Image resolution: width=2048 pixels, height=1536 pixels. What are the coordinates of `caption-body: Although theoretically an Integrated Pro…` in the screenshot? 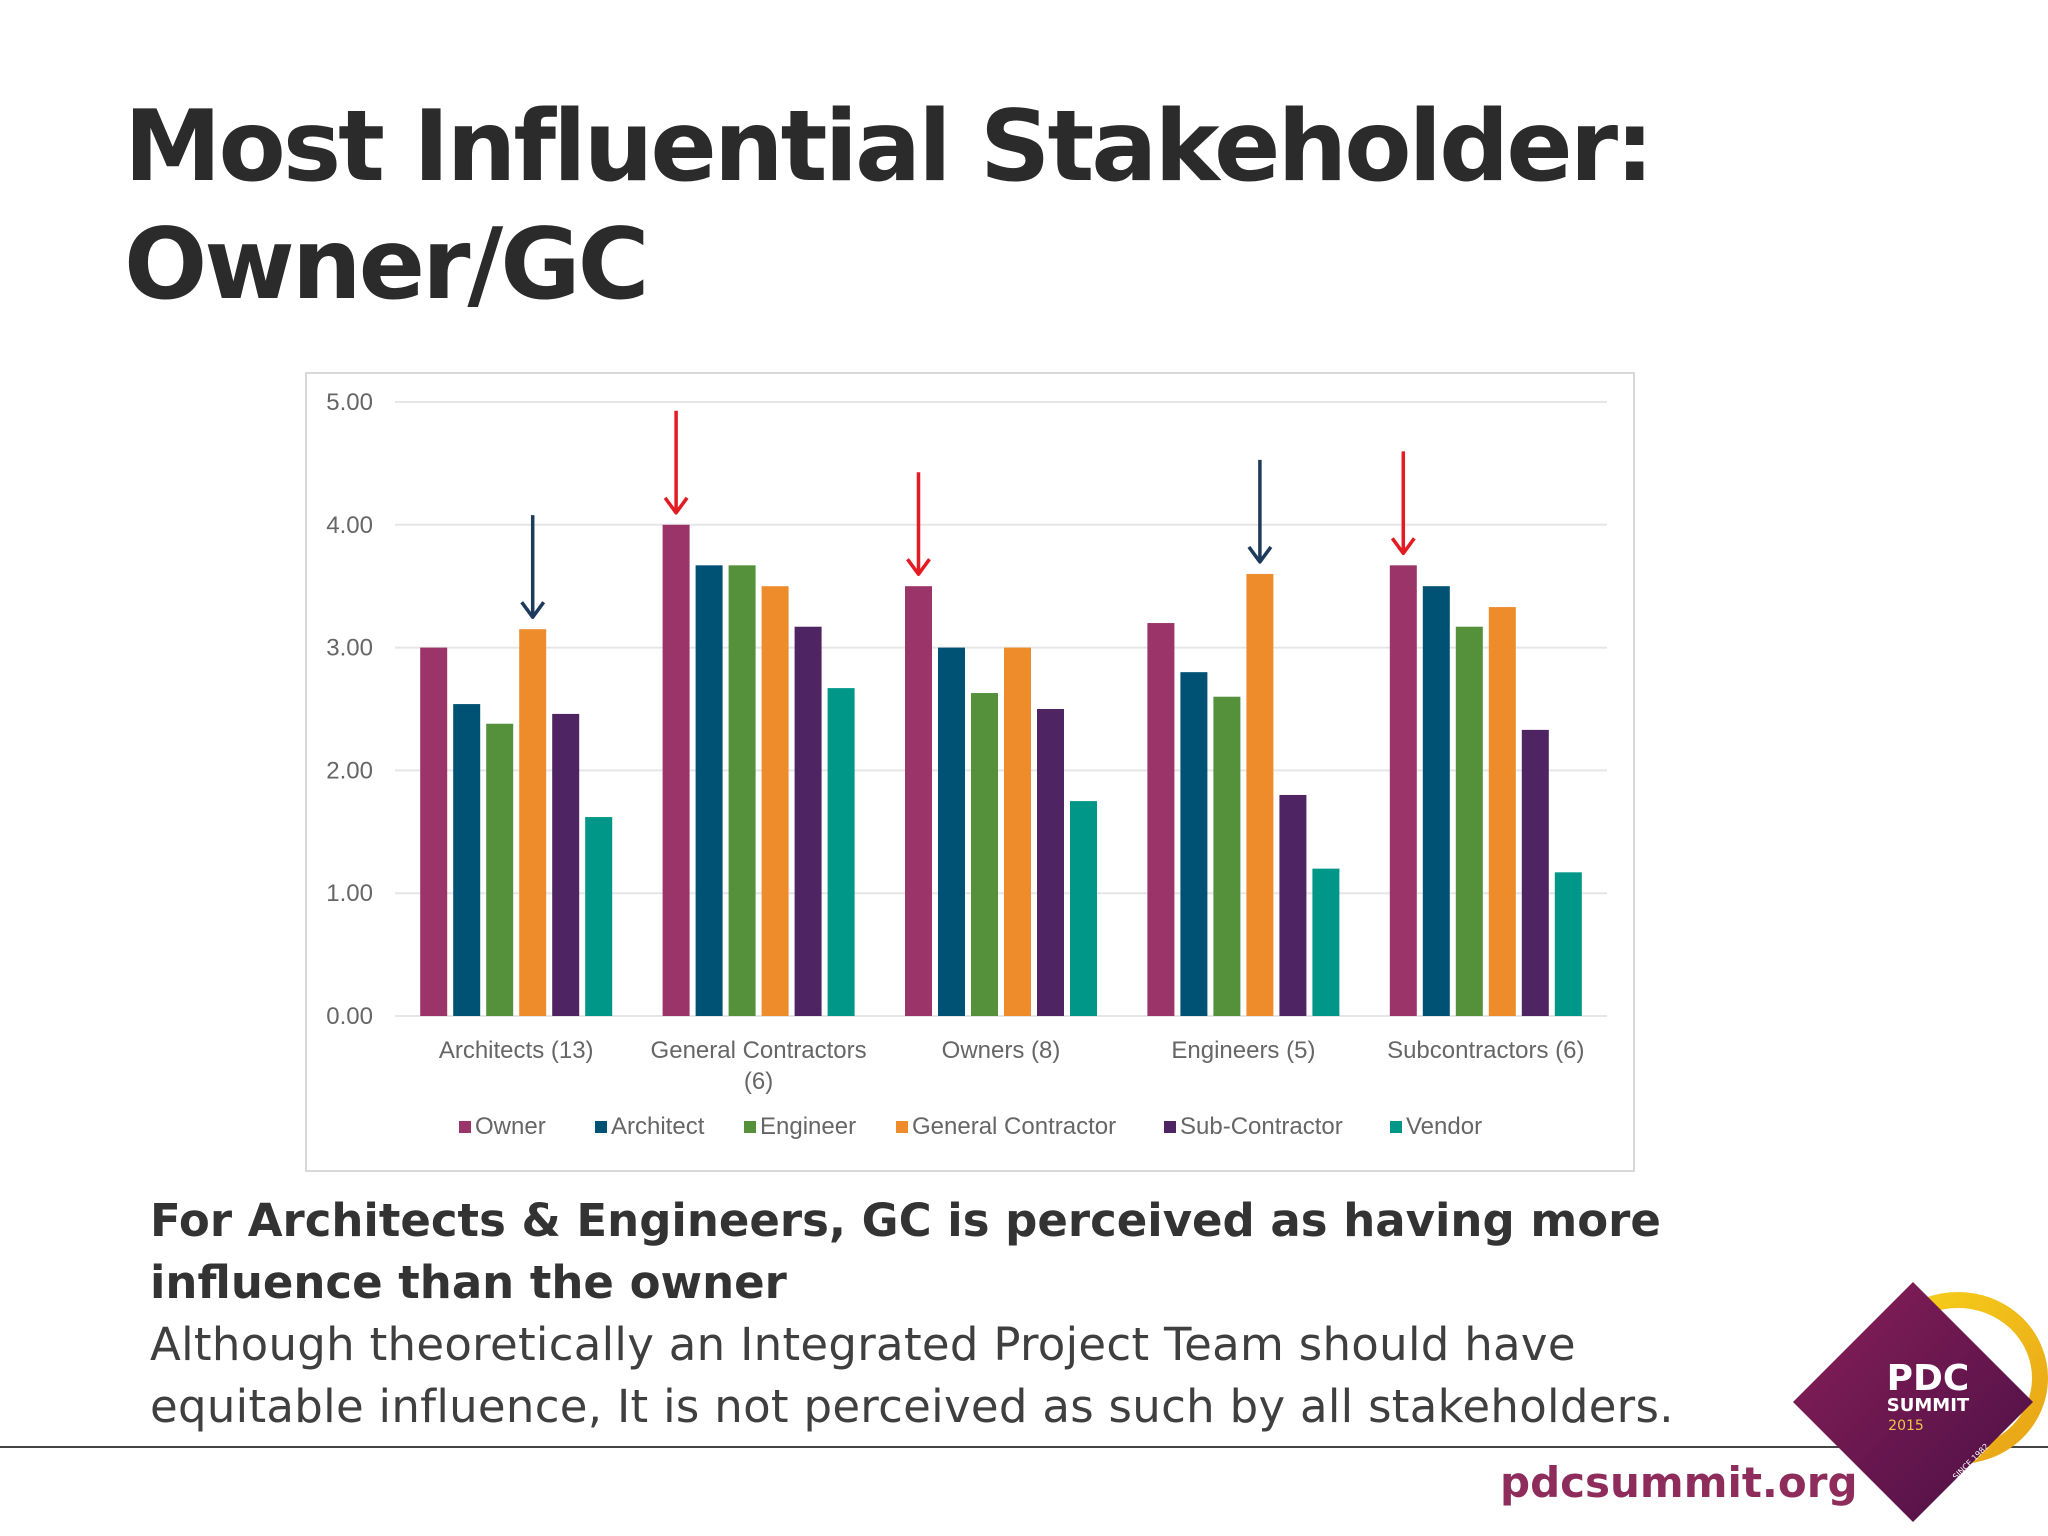 It's located at (912, 1375).